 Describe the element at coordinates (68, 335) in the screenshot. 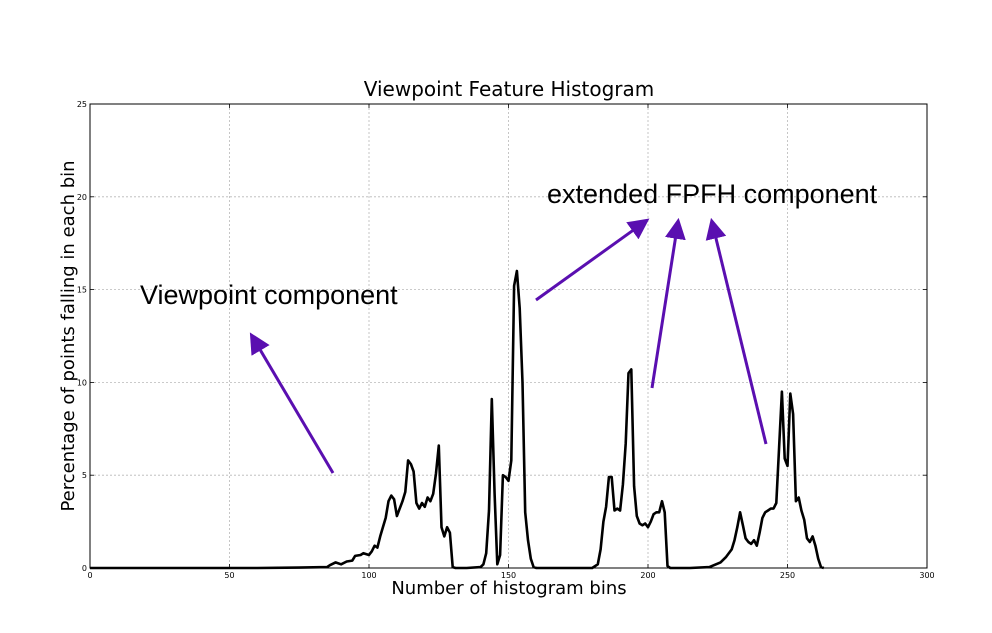

I see `y-axis-label: Percentage of points falling in each bin` at that location.